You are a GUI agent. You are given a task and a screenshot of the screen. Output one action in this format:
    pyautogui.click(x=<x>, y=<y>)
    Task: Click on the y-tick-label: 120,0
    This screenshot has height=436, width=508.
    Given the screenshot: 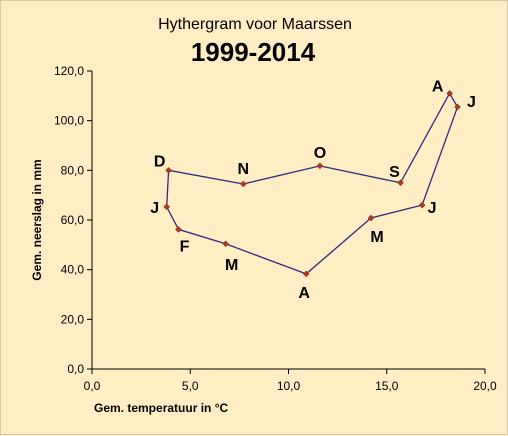 What is the action you would take?
    pyautogui.click(x=69, y=71)
    